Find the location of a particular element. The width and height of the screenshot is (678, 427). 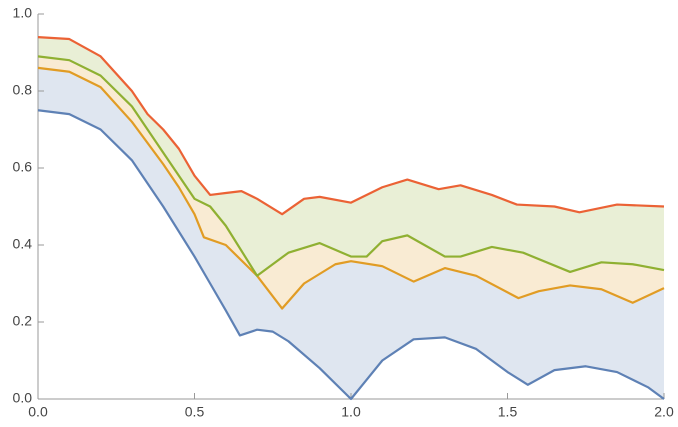

y-tick-label: 0.6 is located at coordinates (23, 167).